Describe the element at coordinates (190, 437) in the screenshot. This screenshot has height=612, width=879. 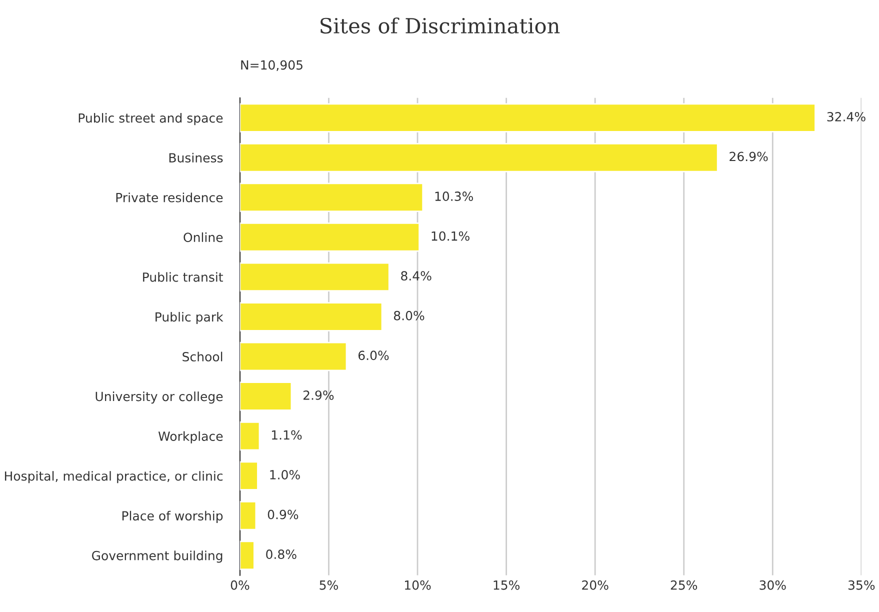
I see `y-tick-label: Workplace` at that location.